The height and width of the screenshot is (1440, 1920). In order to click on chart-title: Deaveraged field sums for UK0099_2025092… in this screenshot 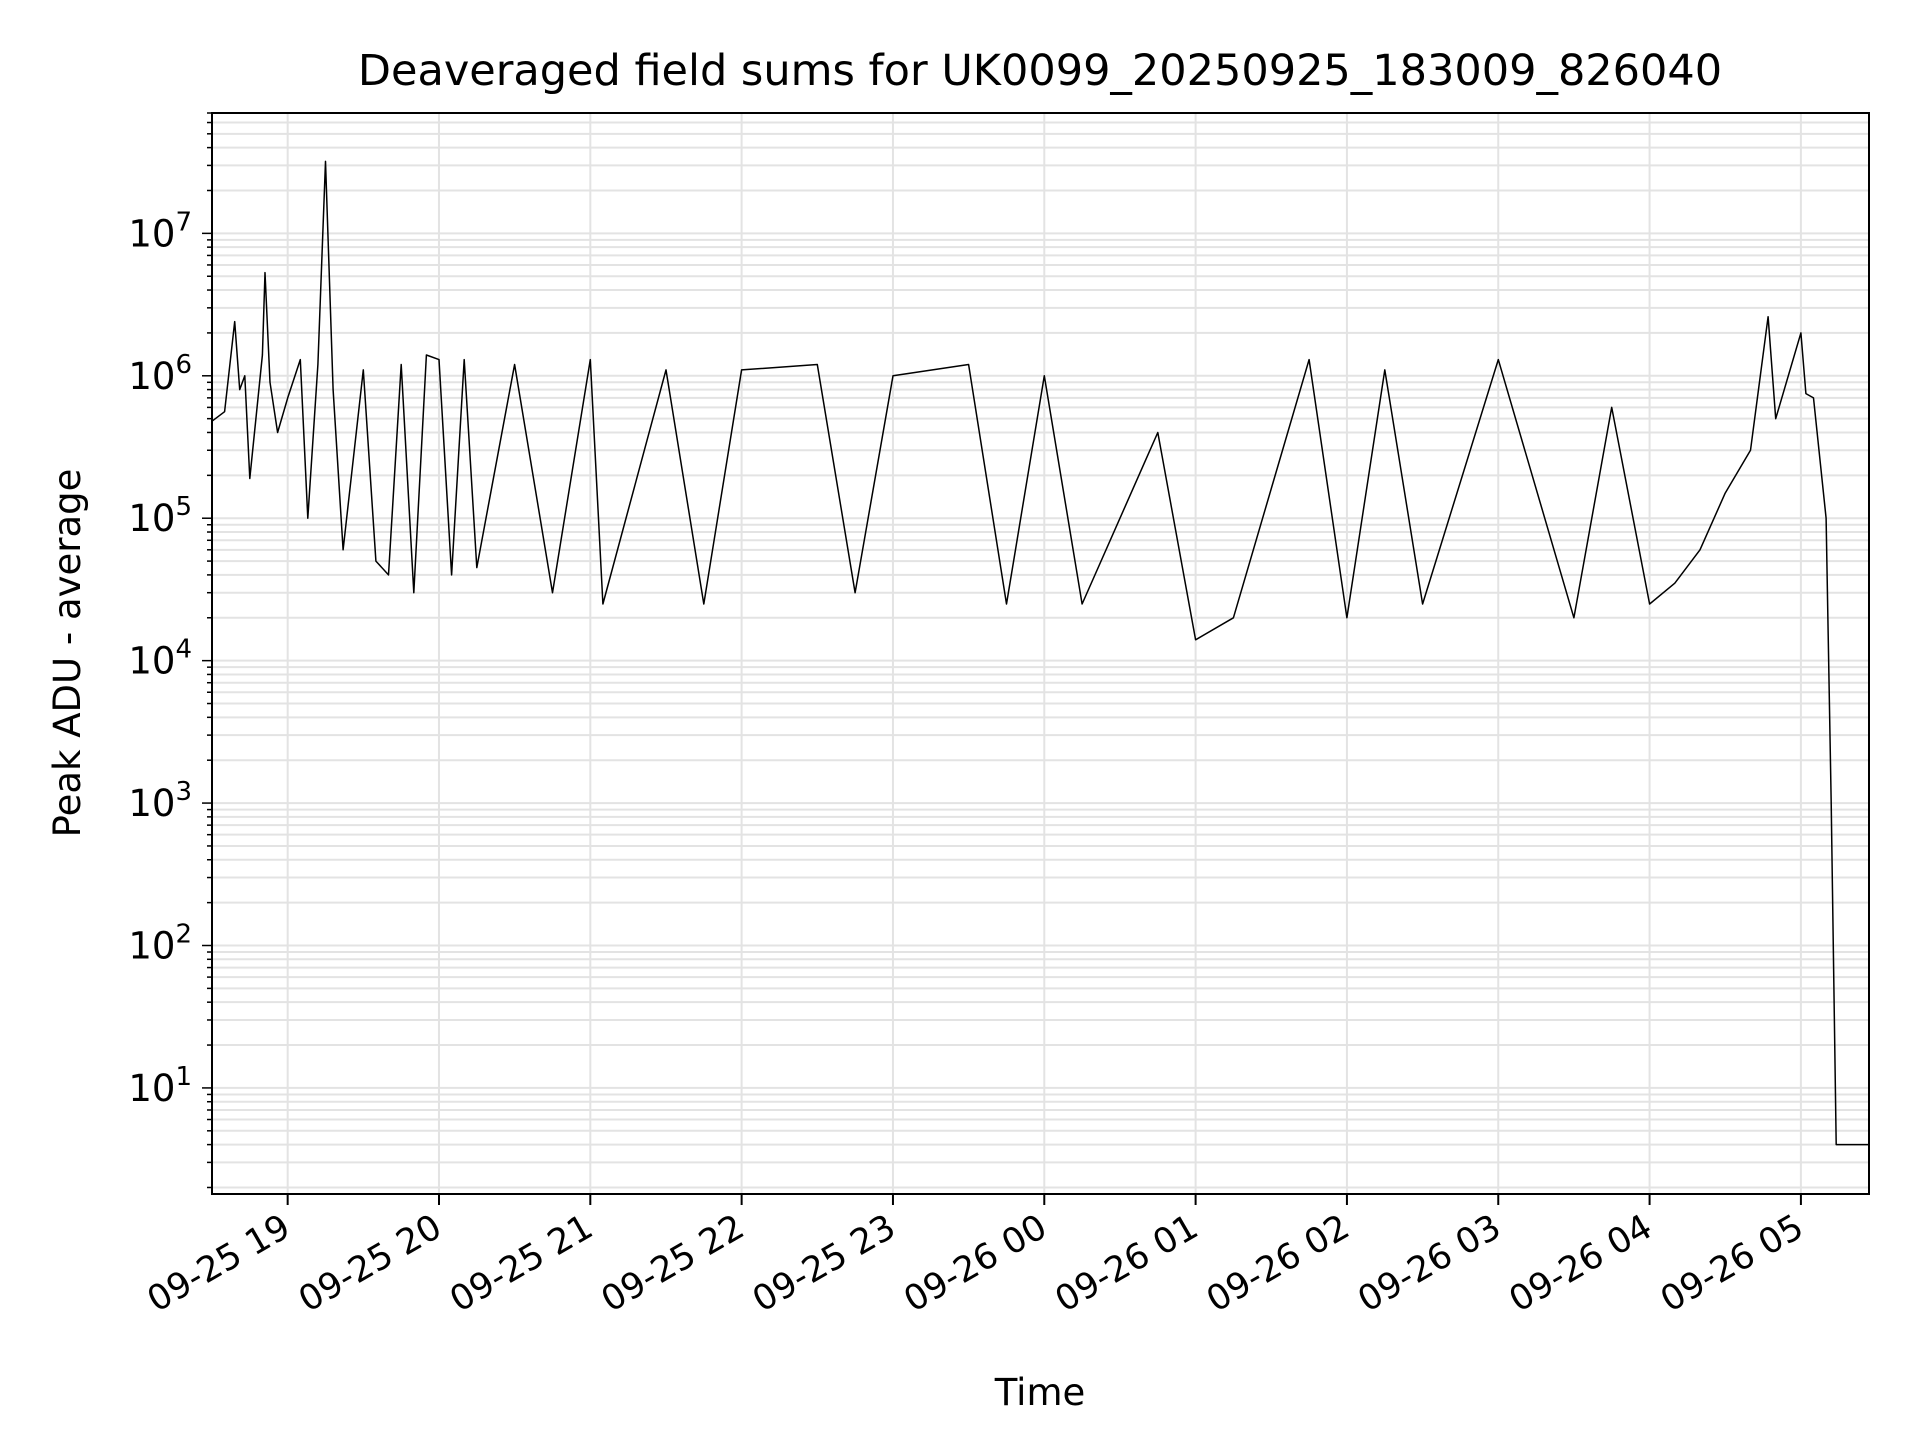, I will do `click(1040, 71)`.